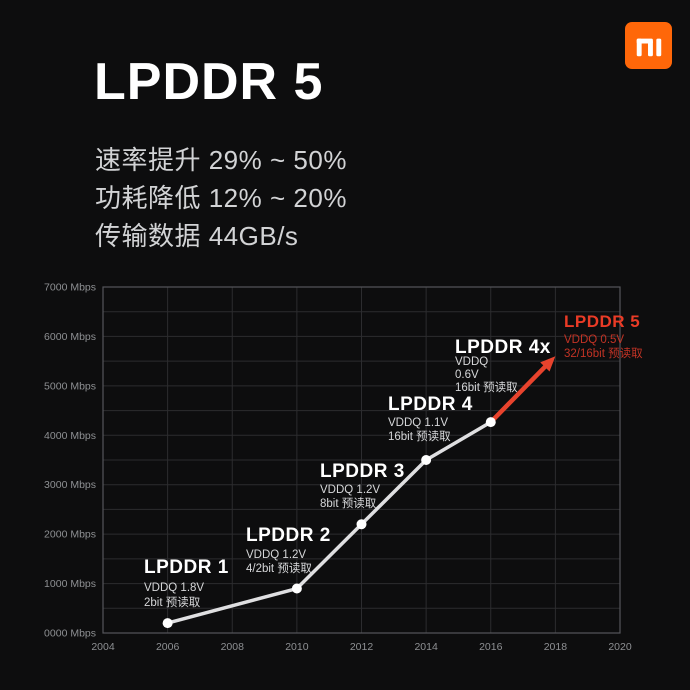  What do you see at coordinates (348, 503) in the screenshot?
I see `annotation-detail: 8bit 预读取` at bounding box center [348, 503].